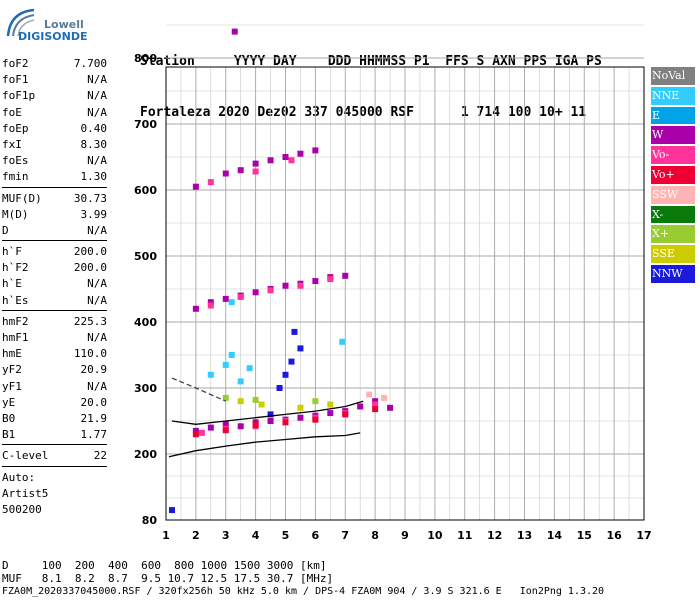 The image size is (700, 600). What do you see at coordinates (12, 144) in the screenshot?
I see `param-name: fxI` at bounding box center [12, 144].